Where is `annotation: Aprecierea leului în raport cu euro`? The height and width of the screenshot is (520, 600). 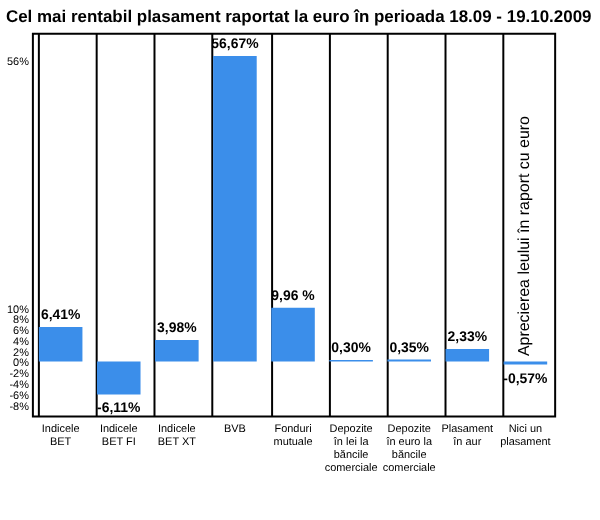
annotation: Aprecierea leului în raport cu euro is located at coordinates (524, 235).